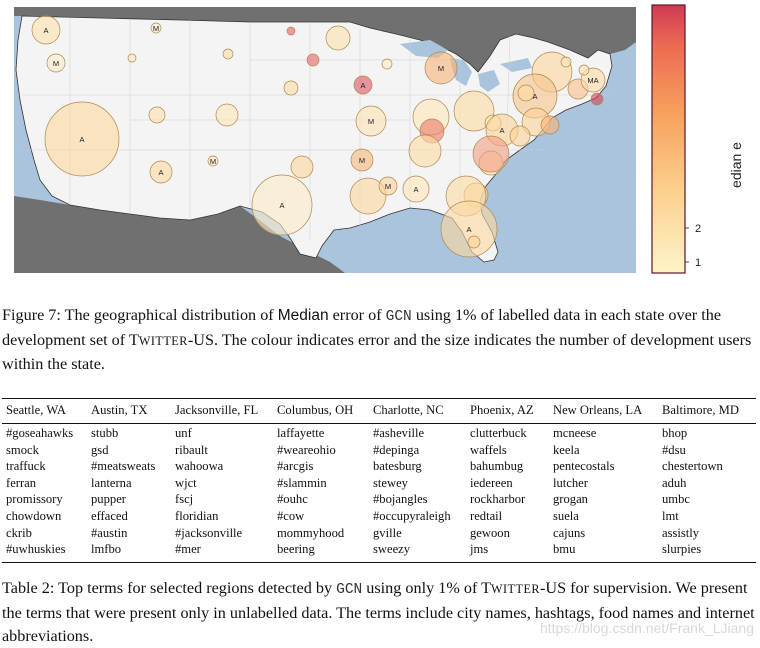 This screenshot has height=648, width=760. What do you see at coordinates (186, 482) in the screenshot?
I see `table-cell: wjct` at bounding box center [186, 482].